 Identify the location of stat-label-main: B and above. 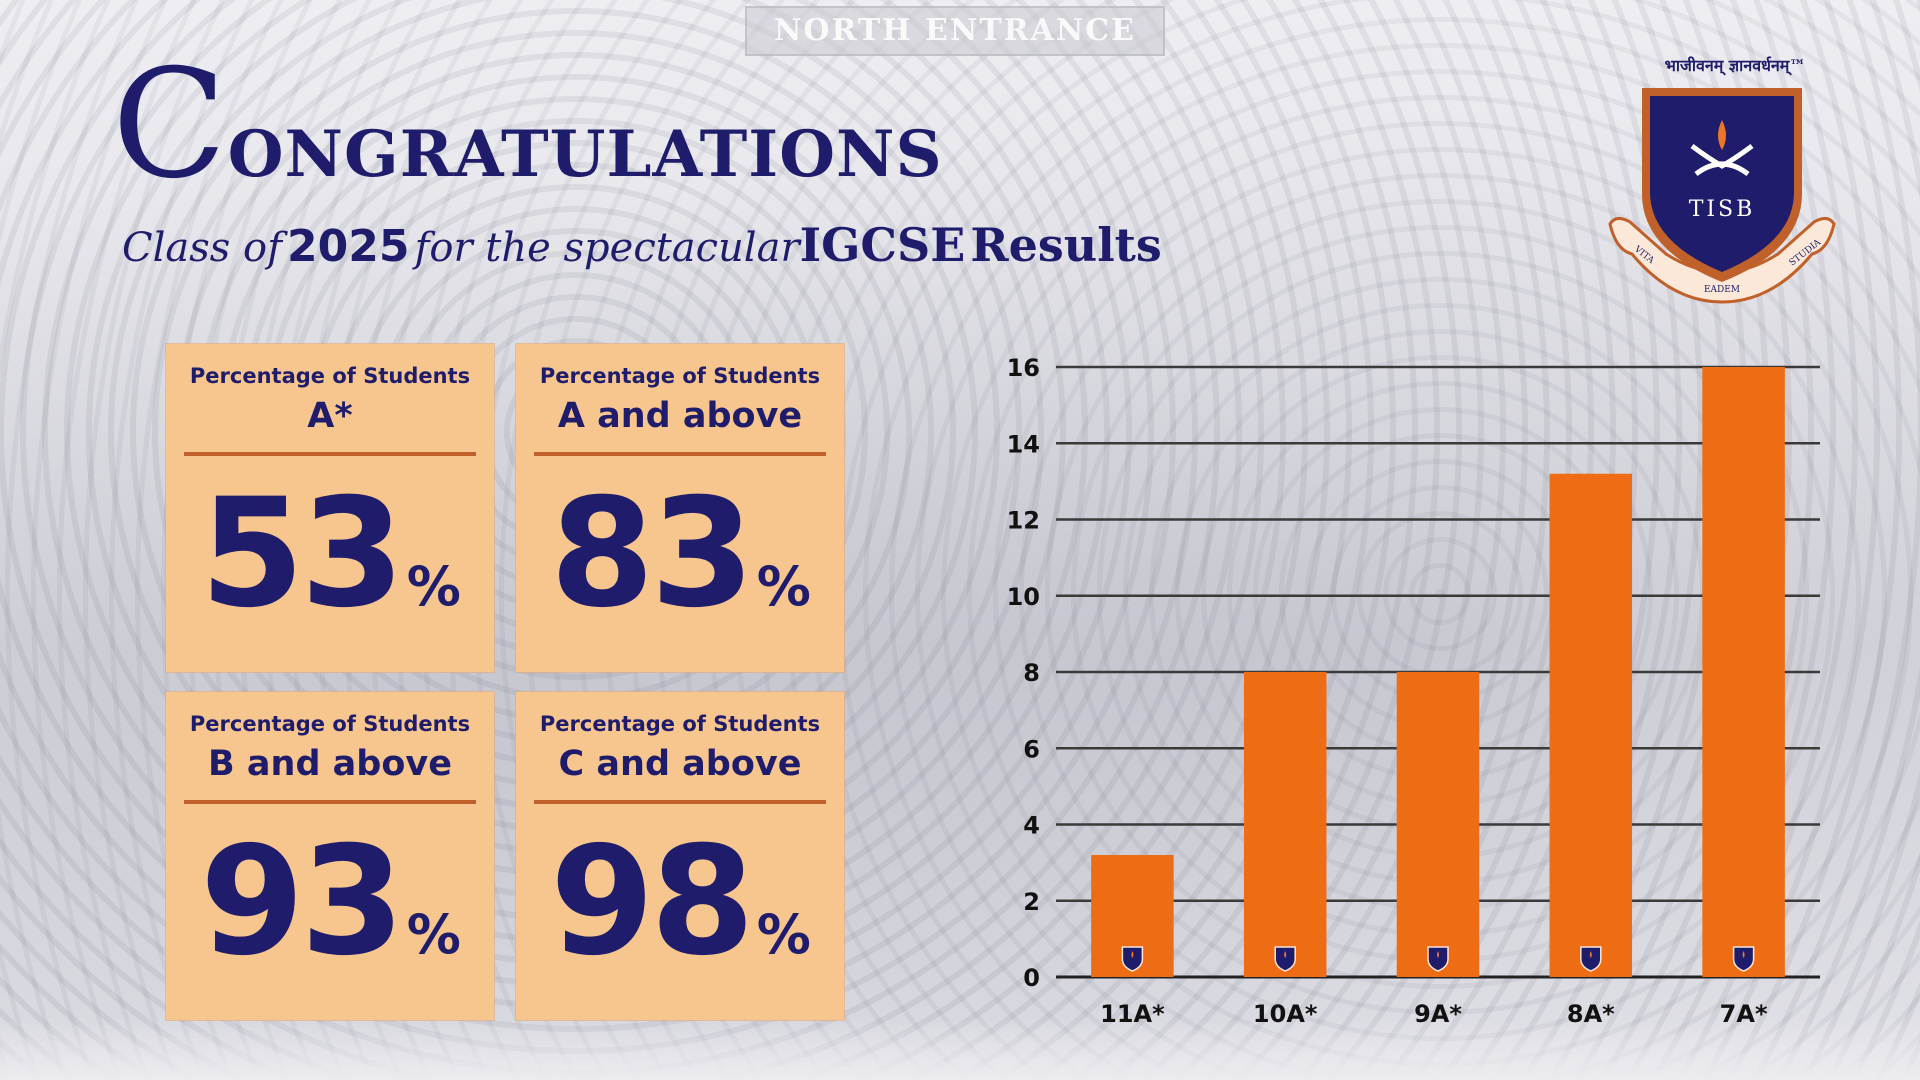
(330, 764).